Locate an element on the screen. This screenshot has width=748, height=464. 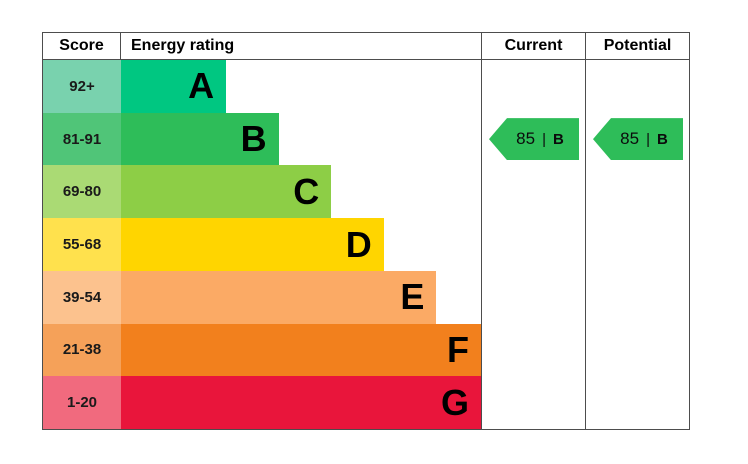
score-range: 81-91 is located at coordinates (82, 139).